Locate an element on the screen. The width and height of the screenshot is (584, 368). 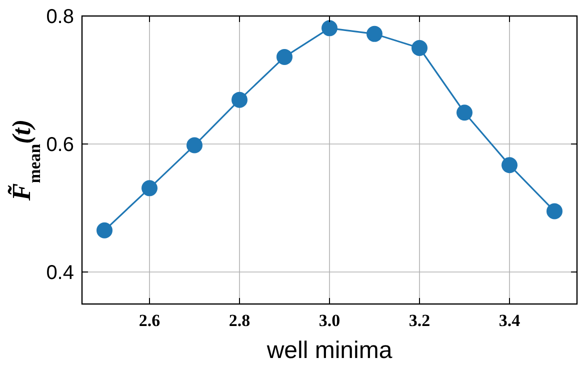
x-tick-label: 3.2 is located at coordinates (419, 320).